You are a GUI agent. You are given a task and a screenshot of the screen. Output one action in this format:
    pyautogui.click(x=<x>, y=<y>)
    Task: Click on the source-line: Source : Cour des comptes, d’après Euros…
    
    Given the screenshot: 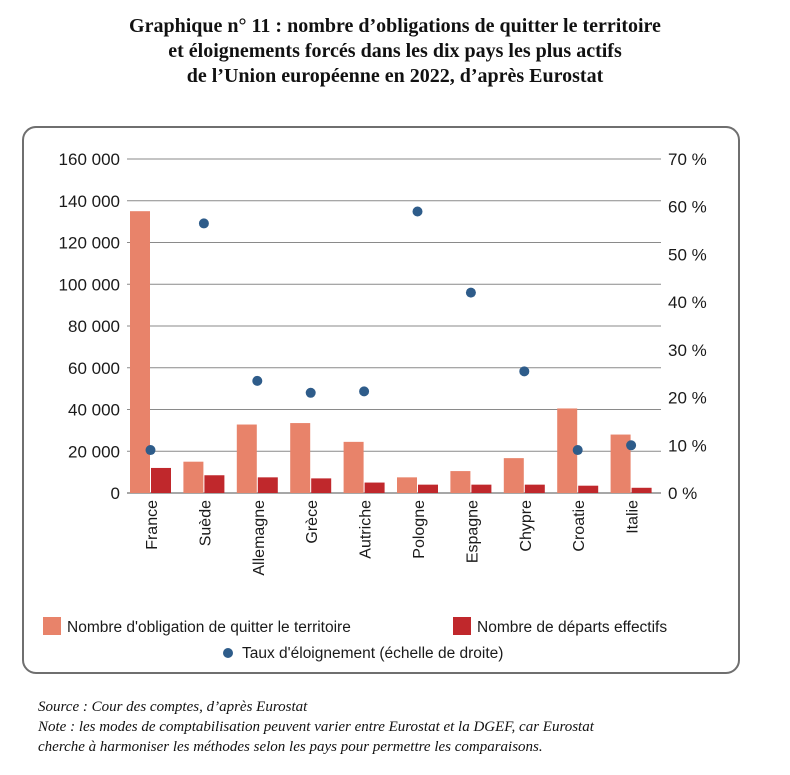 What is the action you would take?
    pyautogui.click(x=173, y=707)
    